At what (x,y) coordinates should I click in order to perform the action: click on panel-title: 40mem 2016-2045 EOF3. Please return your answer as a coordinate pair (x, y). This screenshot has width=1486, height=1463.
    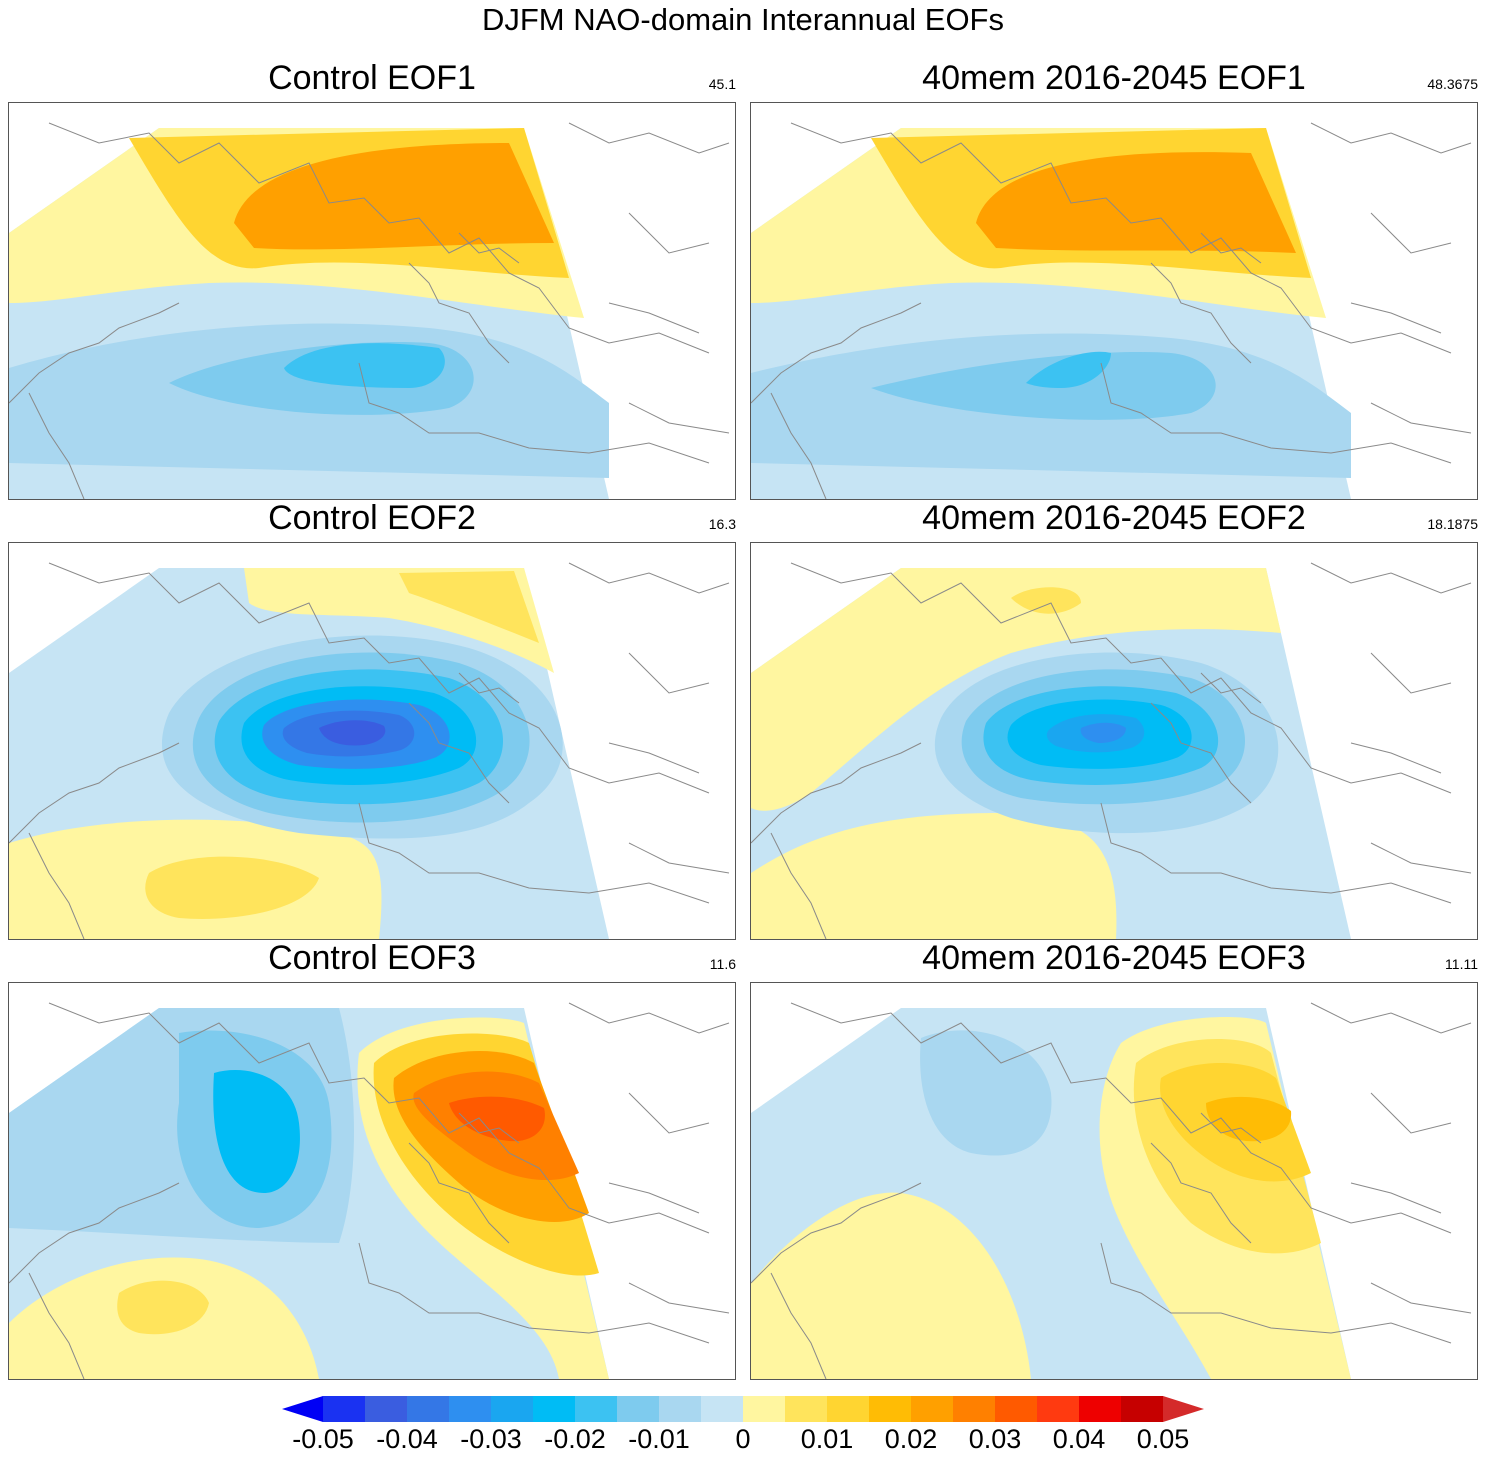
    Looking at the image, I should click on (1114, 958).